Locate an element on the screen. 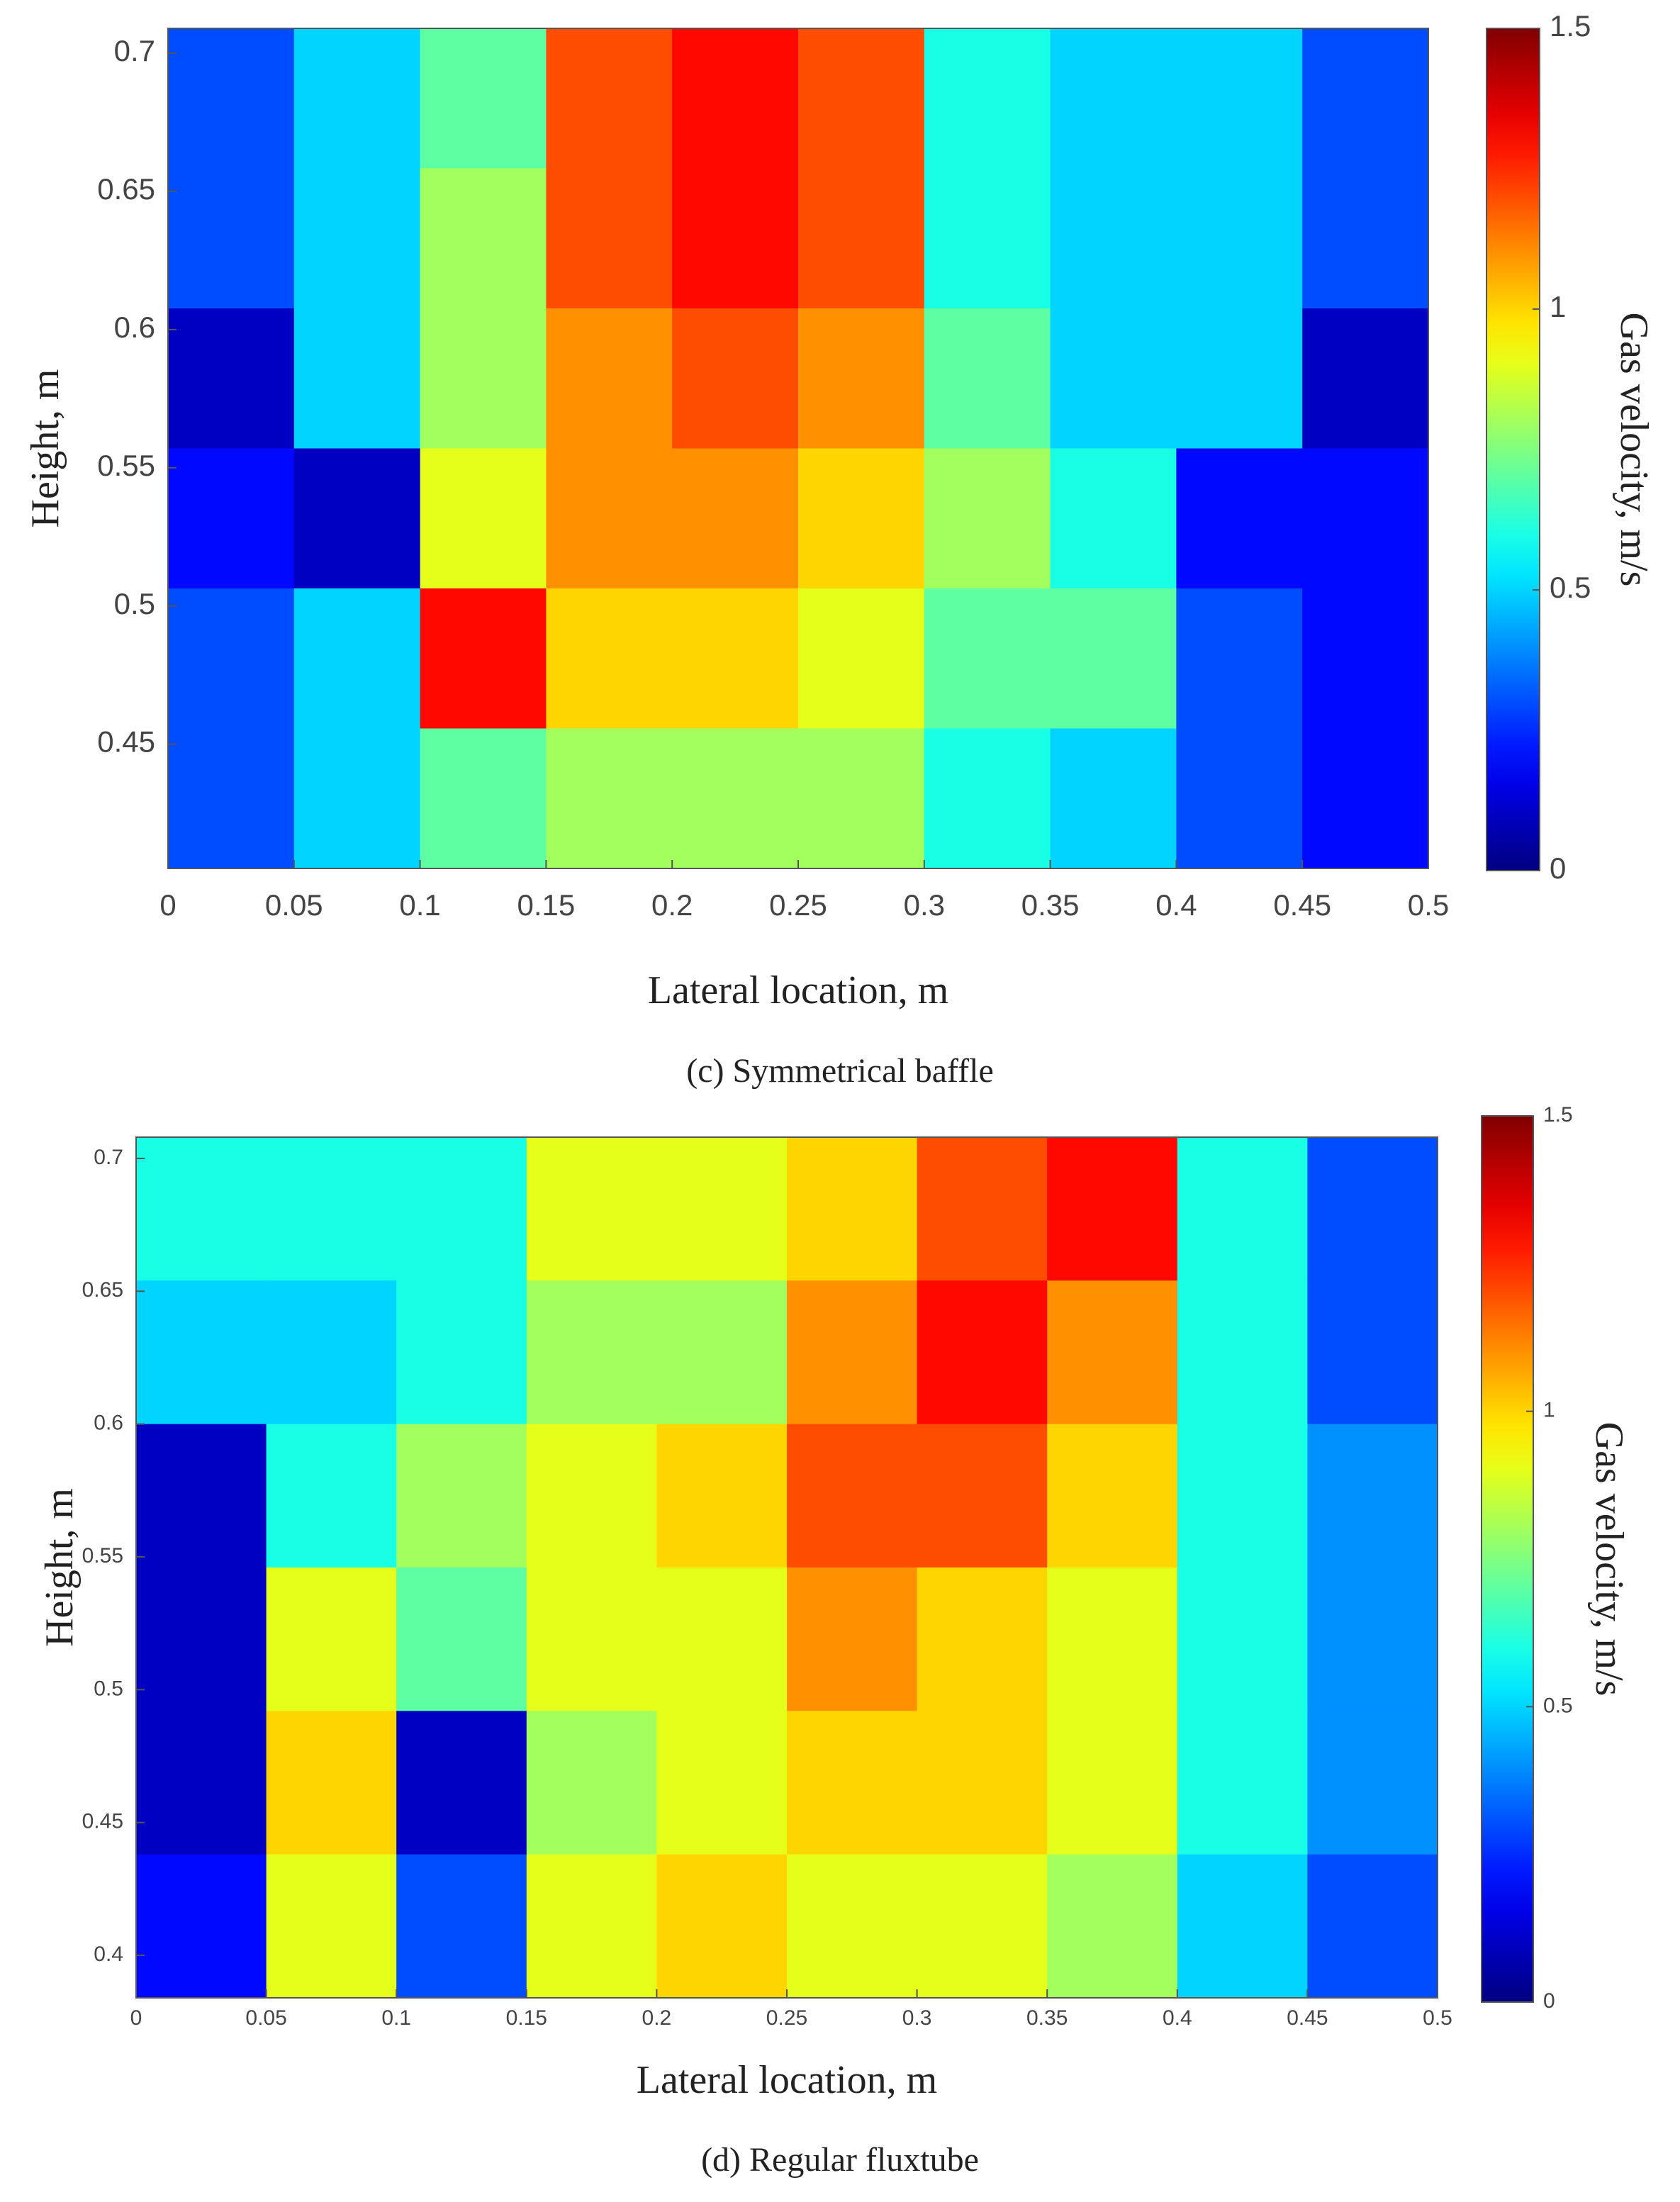  y-axis-label: Height, m is located at coordinates (60, 1567).